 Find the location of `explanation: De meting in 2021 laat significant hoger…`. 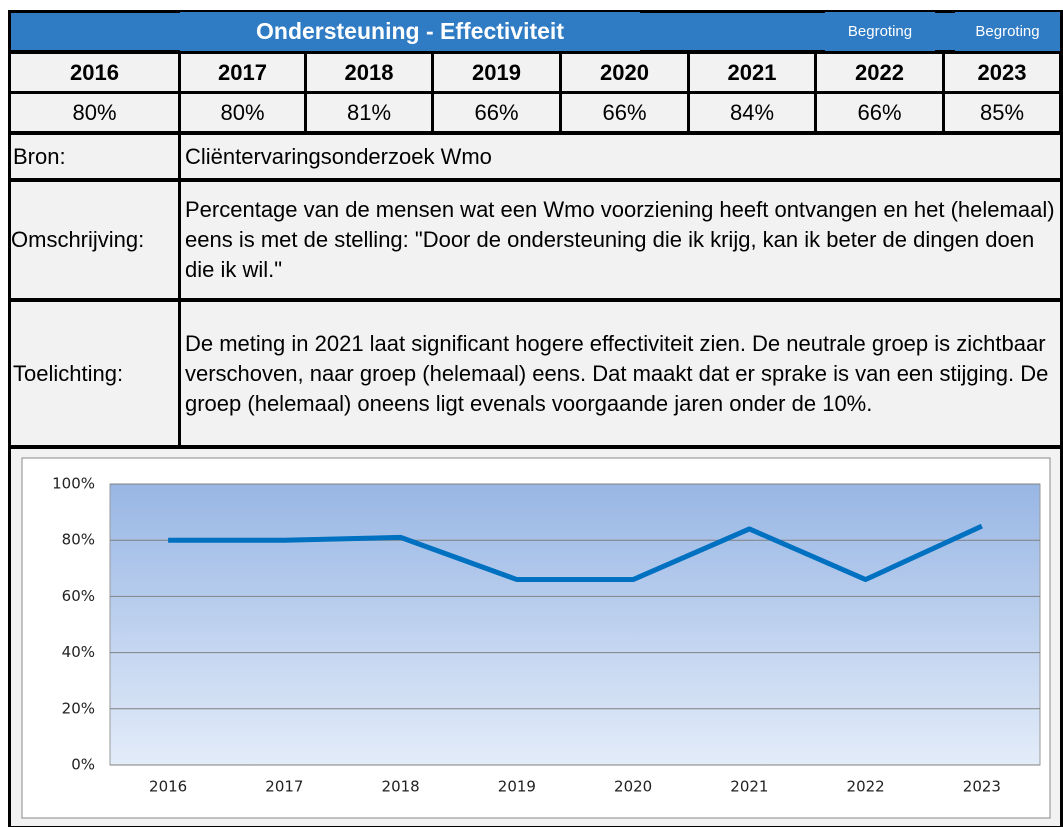

explanation: De meting in 2021 laat significant hoger… is located at coordinates (620, 373).